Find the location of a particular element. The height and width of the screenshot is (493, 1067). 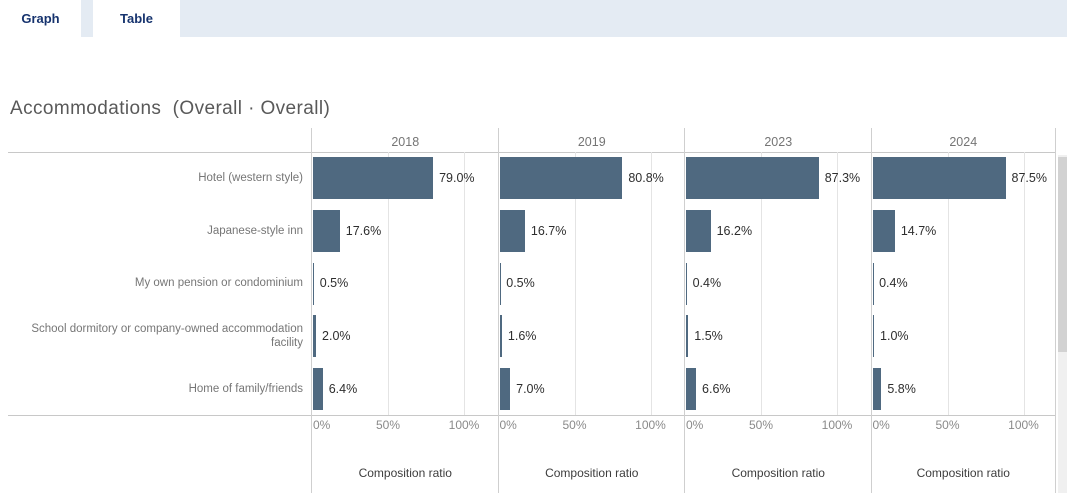

year-header: 2023 is located at coordinates (778, 142).